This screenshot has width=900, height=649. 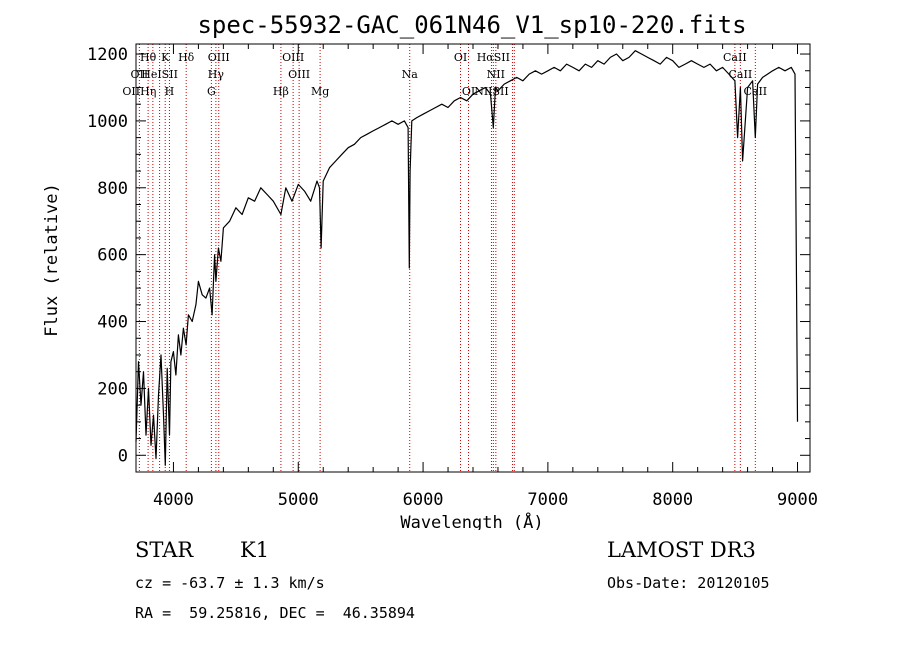 What do you see at coordinates (681, 550) in the screenshot?
I see `survey-name: LAMOST DR3` at bounding box center [681, 550].